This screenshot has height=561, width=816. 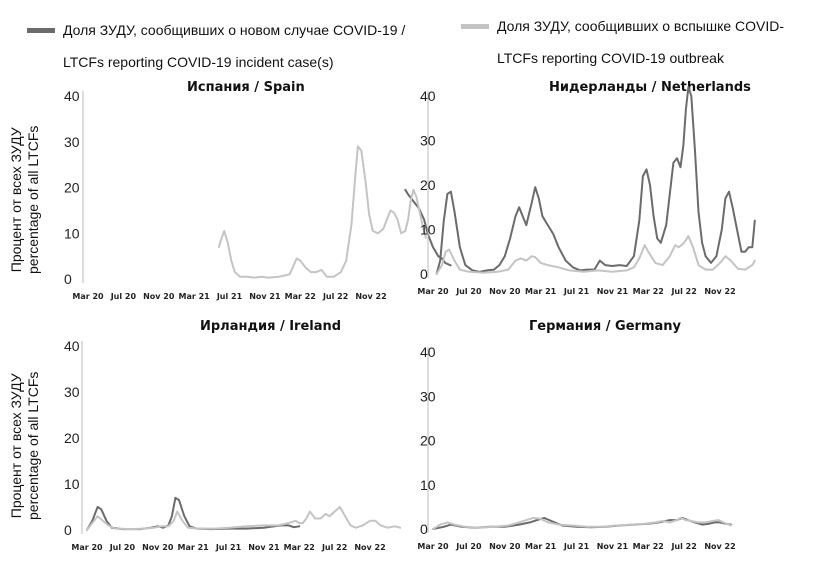 I want to click on legend-item-outbreak: Доля ЗУДУ, сообщивших о вспышке COVID-, so click(x=622, y=26).